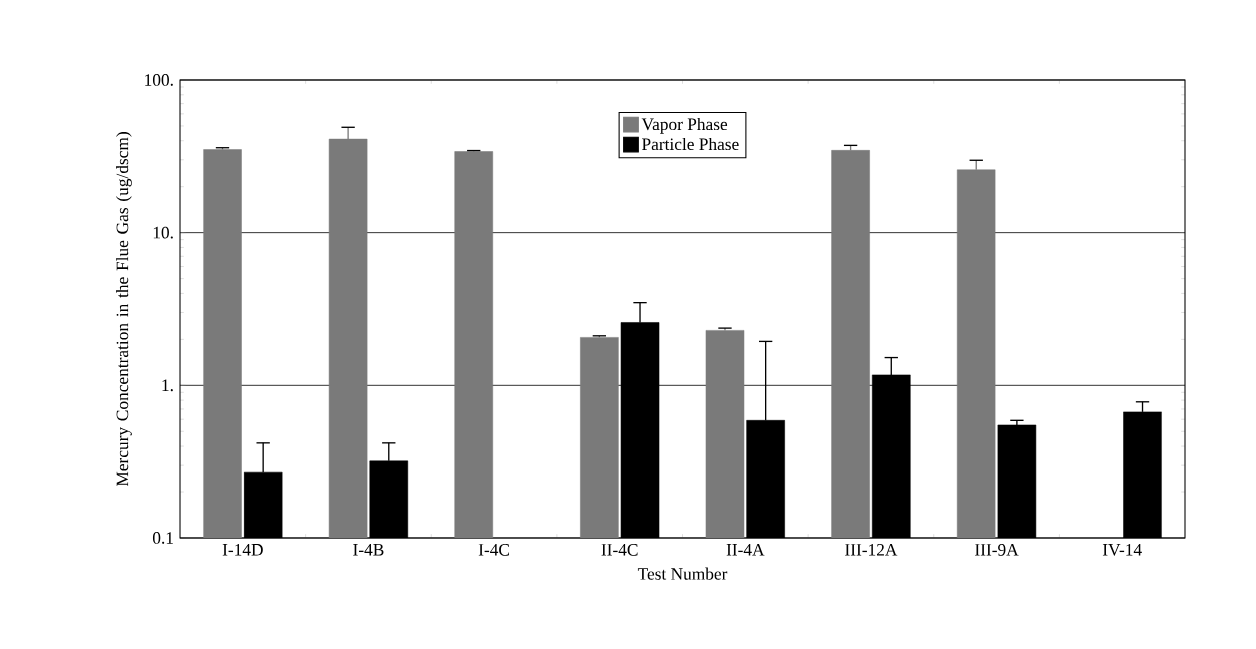  Describe the element at coordinates (167, 385) in the screenshot. I see `y-tick-label: 1.` at that location.